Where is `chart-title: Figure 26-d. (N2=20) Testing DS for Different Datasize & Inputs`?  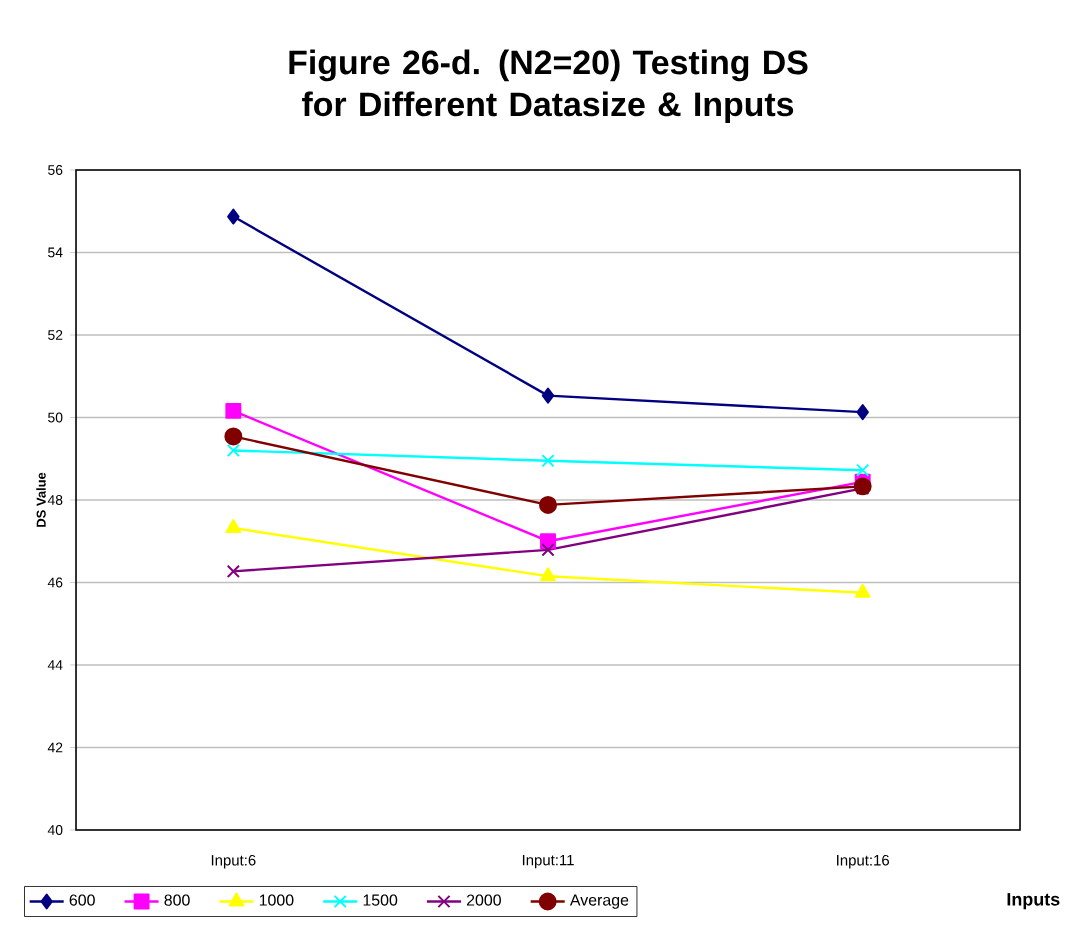 chart-title: Figure 26-d. (N2=20) Testing DS for Different Datasize & Inputs is located at coordinates (548, 86).